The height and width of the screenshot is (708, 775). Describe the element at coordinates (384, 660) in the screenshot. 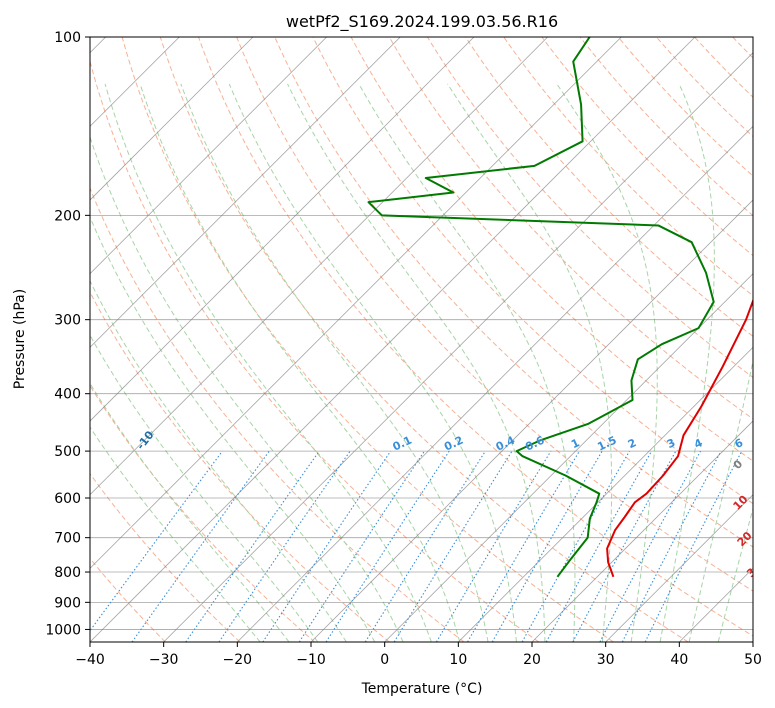

I see `x-tick-label: 0` at that location.